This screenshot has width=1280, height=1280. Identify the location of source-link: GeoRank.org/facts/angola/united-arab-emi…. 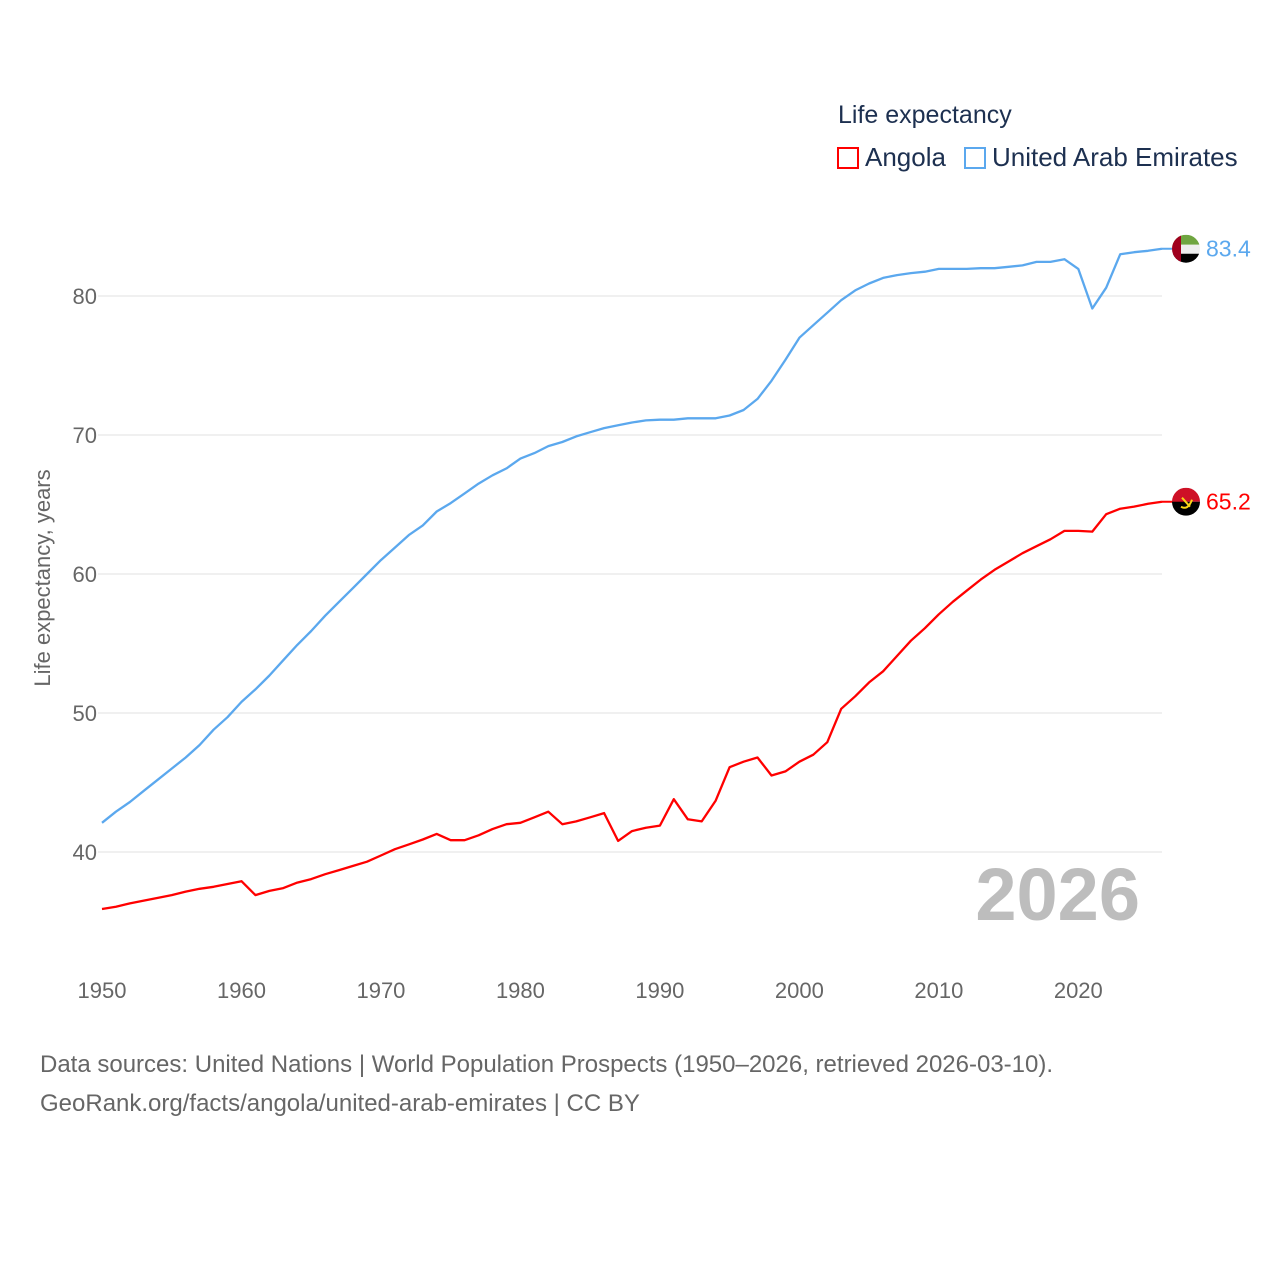
(340, 1103).